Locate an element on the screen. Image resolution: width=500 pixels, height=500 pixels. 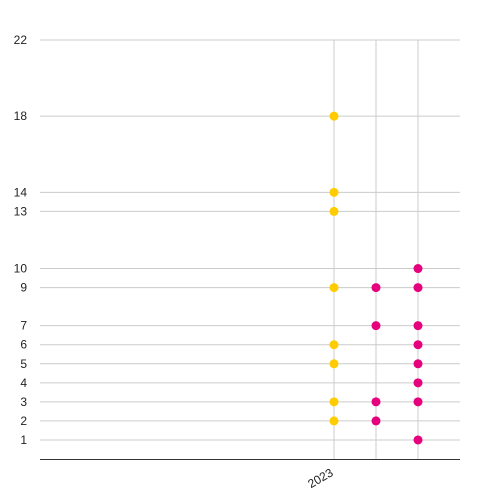
x-tick-label: 2023 is located at coordinates (320, 478).